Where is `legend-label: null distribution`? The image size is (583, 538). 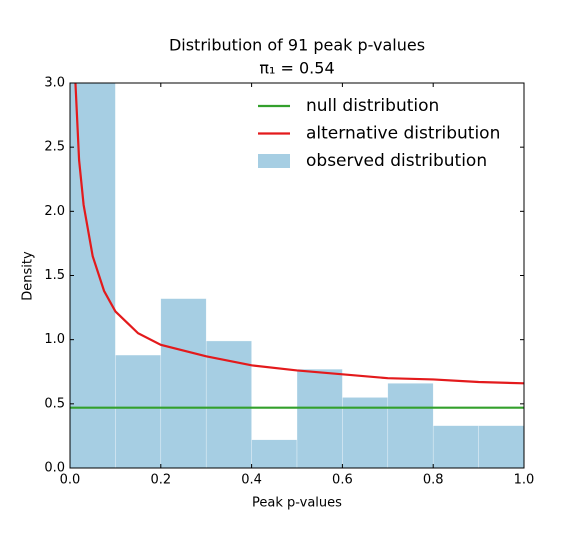
legend-label: null distribution is located at coordinates (372, 106).